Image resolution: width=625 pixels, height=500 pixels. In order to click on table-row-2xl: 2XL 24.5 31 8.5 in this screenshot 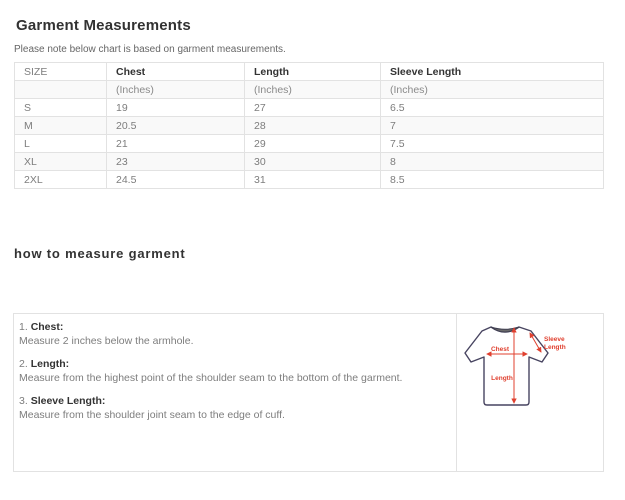, I will do `click(309, 179)`.